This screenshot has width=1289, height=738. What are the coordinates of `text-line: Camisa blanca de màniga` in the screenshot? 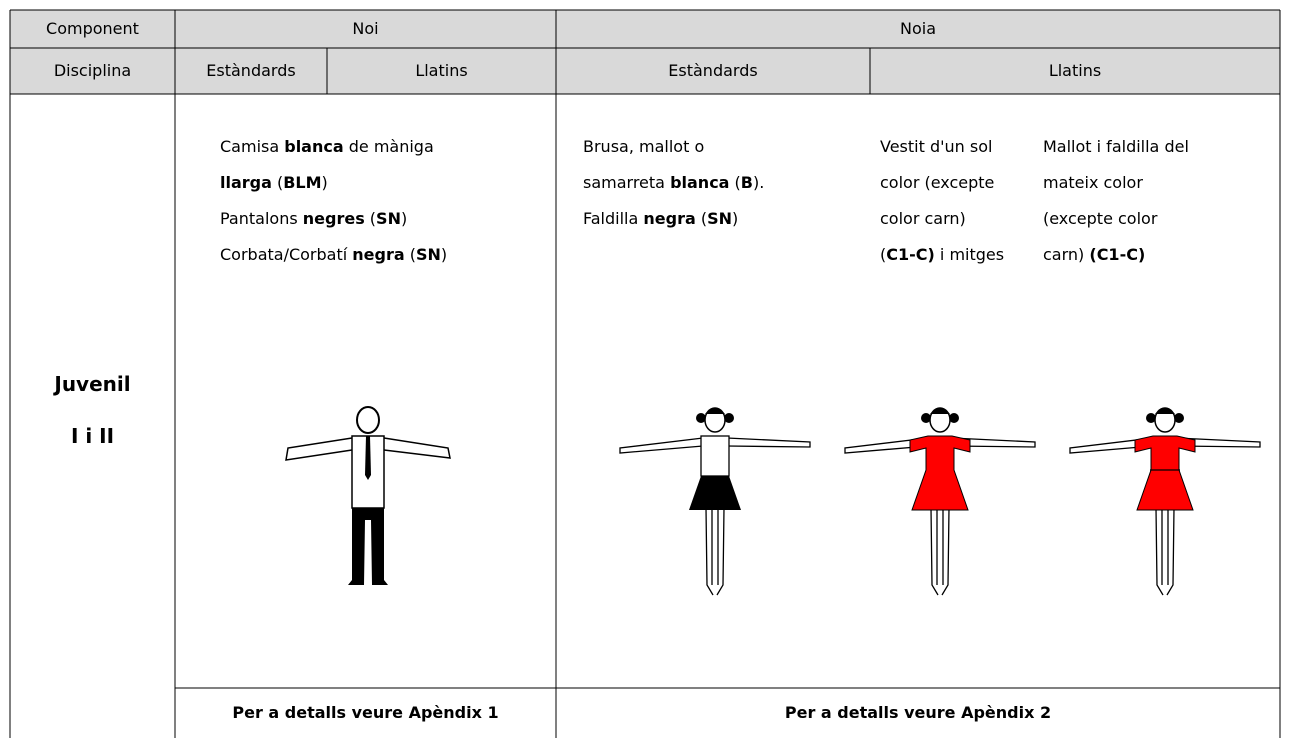 It's located at (333, 147).